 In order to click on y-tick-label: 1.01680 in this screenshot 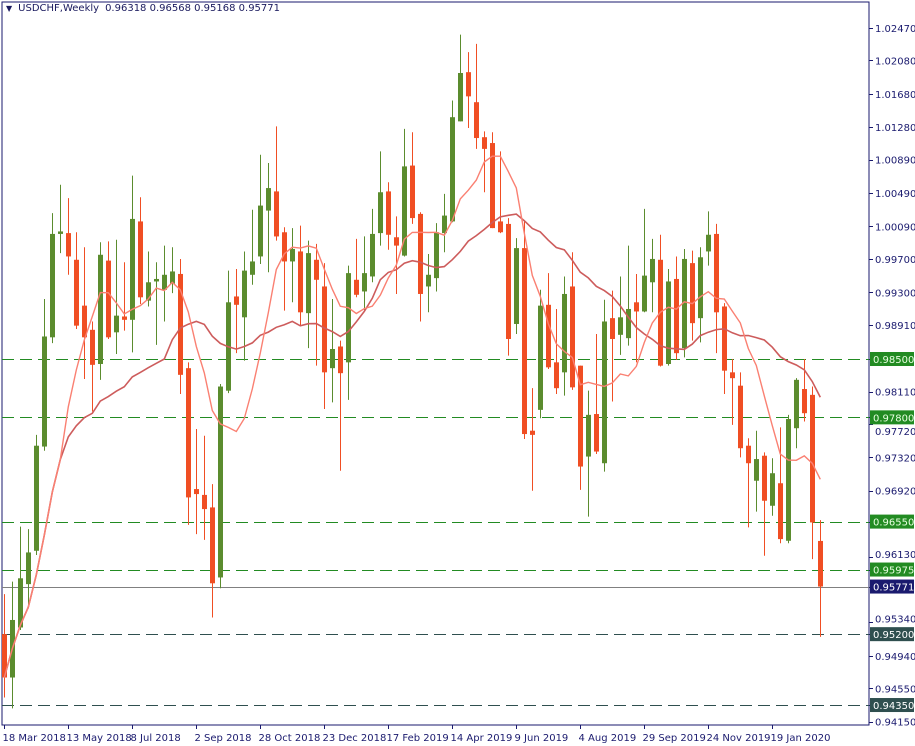, I will do `click(895, 95)`.